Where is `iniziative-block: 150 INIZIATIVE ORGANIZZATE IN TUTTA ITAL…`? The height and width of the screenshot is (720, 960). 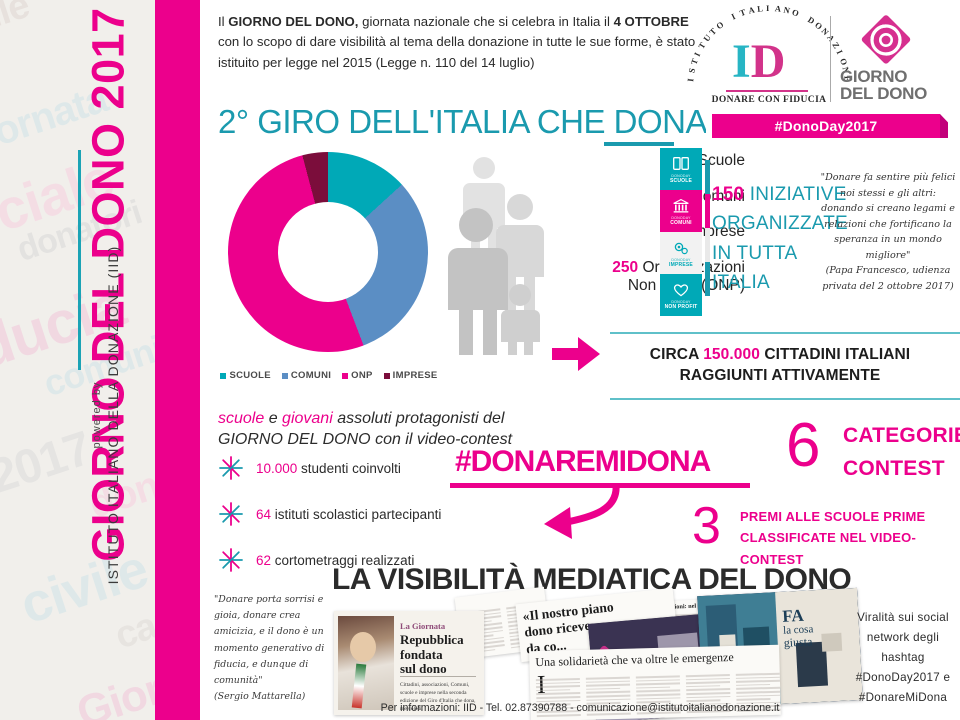 iniziative-block: 150 INIZIATIVE ORGANIZZATE IN TUTTA ITAL… is located at coordinates (780, 239).